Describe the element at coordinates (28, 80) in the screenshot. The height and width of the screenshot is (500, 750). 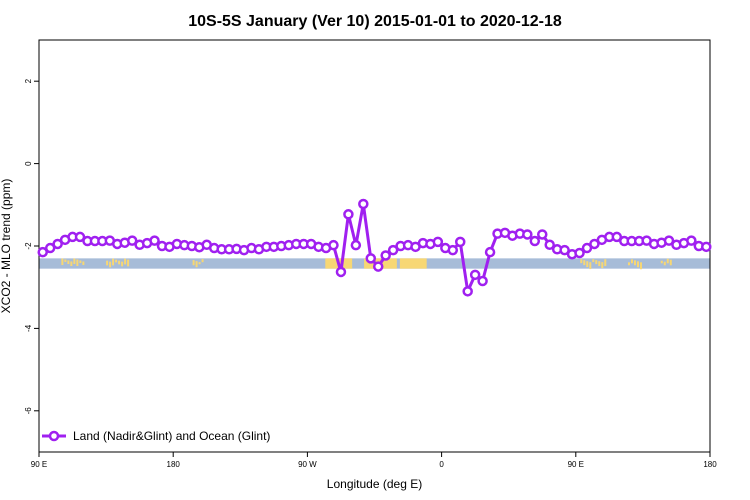
I see `y-tick-label: 2` at that location.